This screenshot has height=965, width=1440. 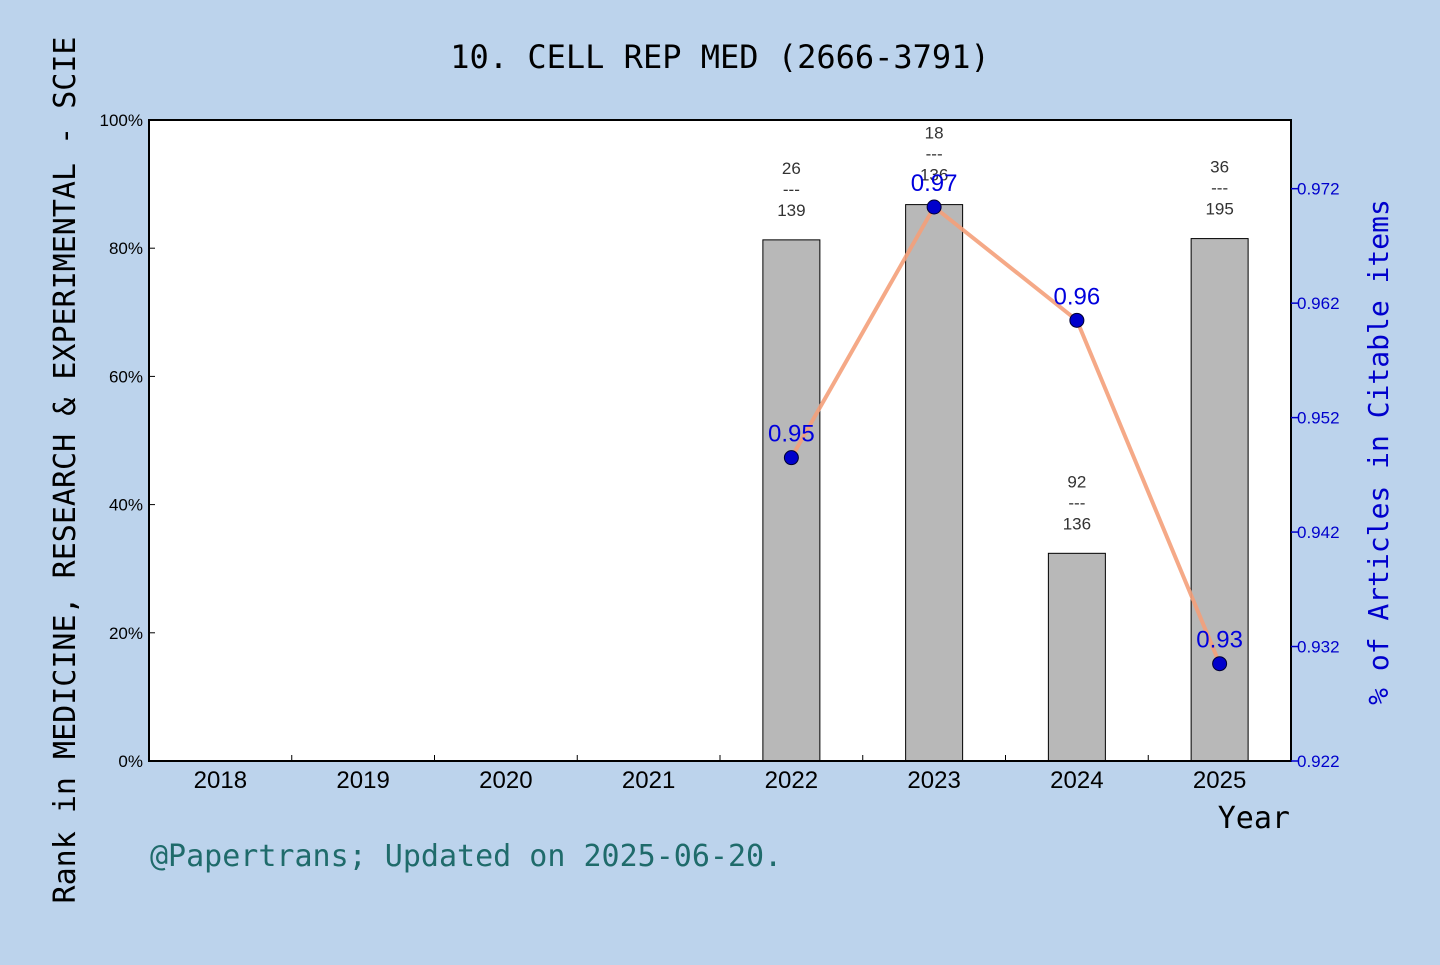 I want to click on point-label-2024: 0.96, so click(x=1077, y=296).